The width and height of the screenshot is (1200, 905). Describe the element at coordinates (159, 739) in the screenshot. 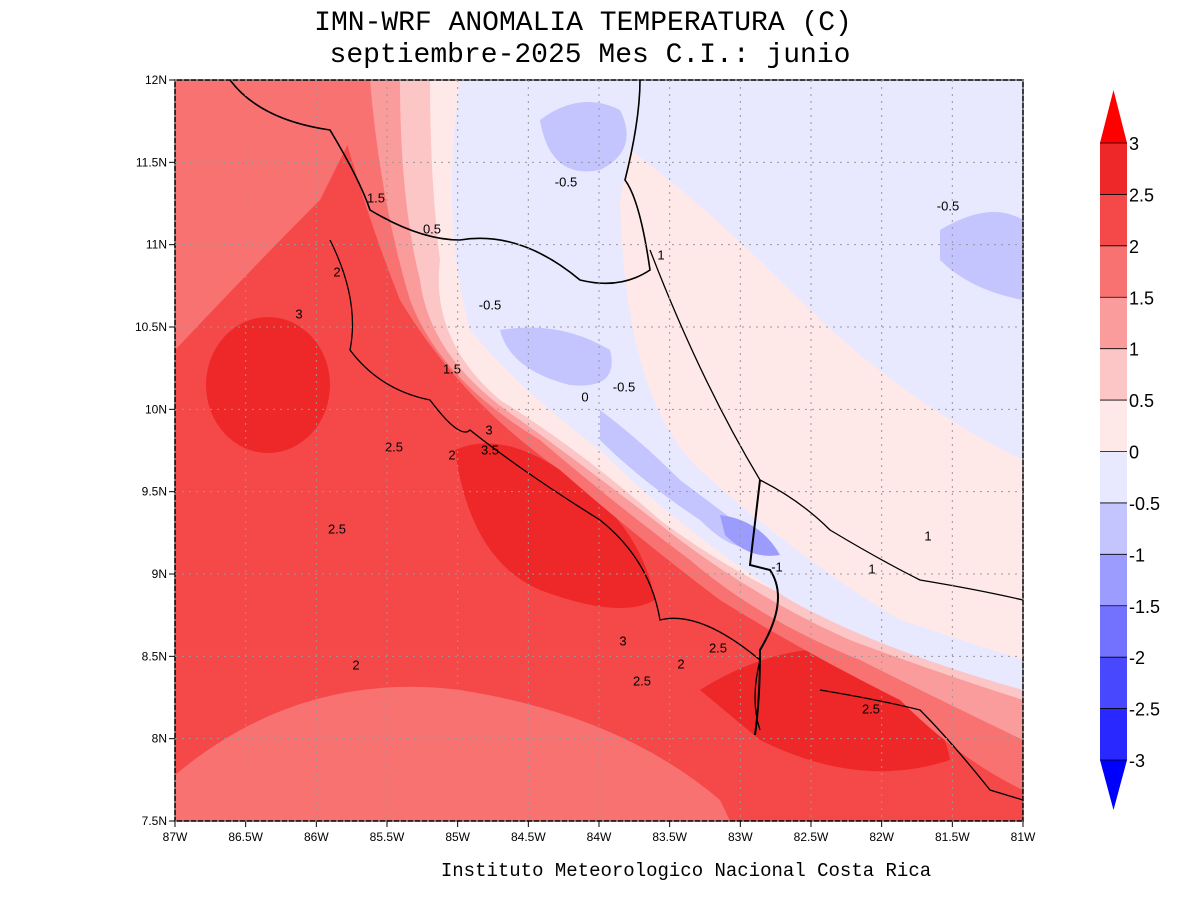

I see `y-tick-label: 8N` at that location.